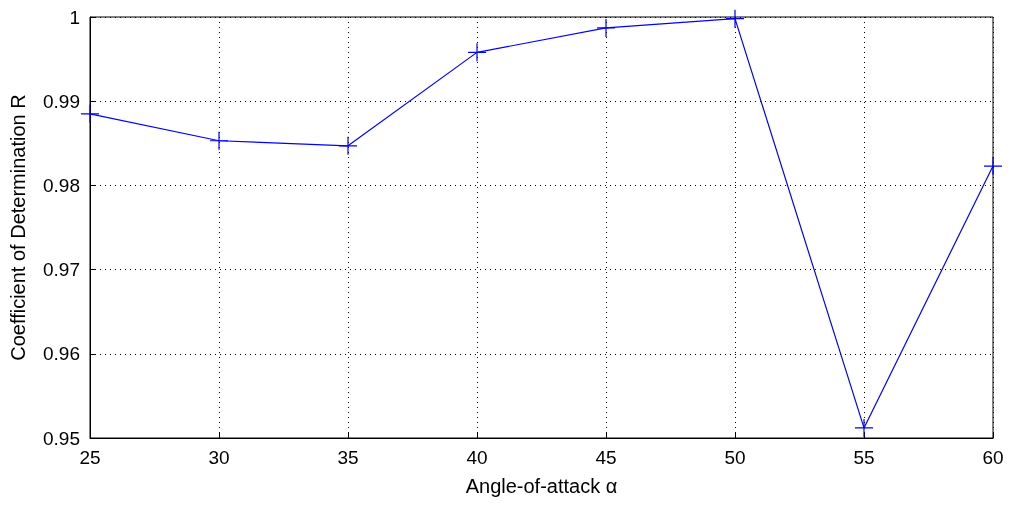  I want to click on x-tick-label: 35, so click(348, 457).